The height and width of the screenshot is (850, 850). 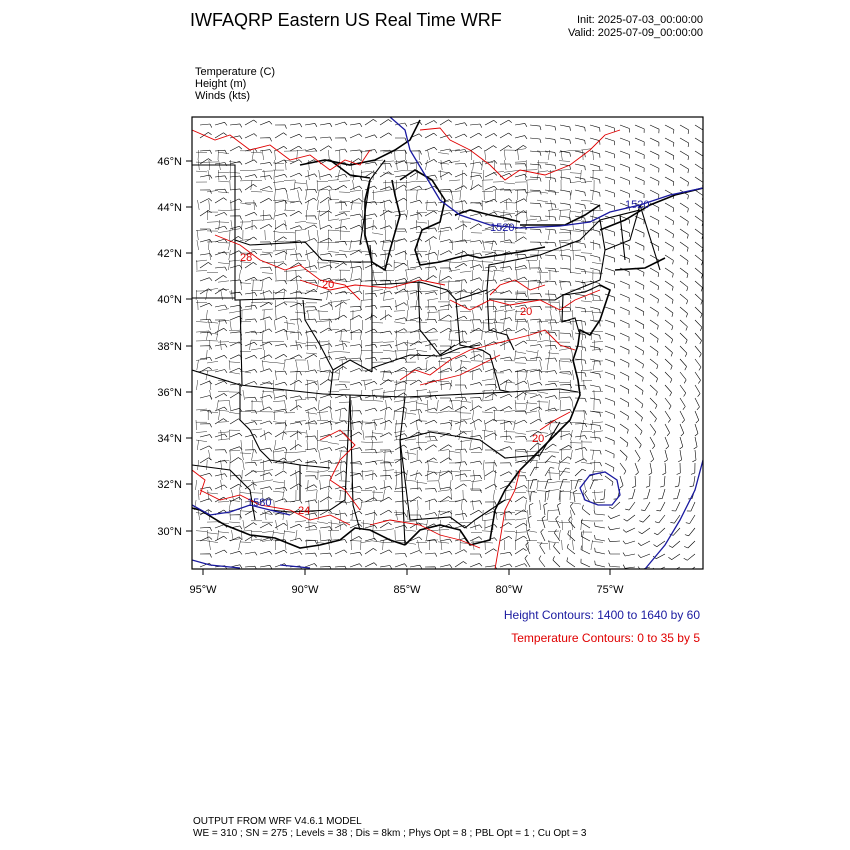 I want to click on height-contour-legend: Height Contours: 1400 to 1640 by 60, so click(x=601, y=615).